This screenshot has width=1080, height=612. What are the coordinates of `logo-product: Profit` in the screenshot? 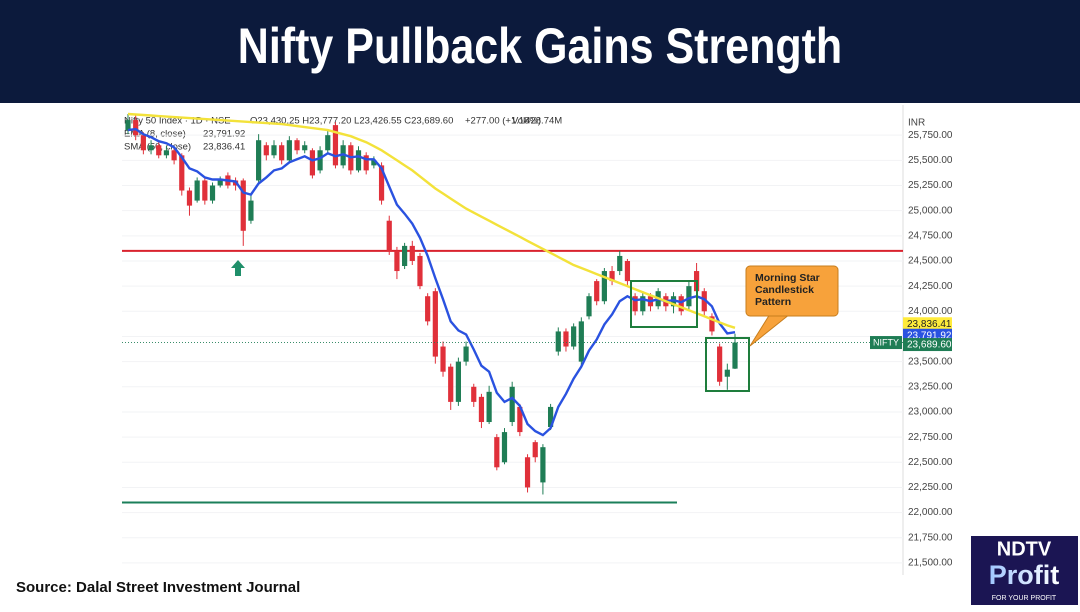 It's located at (1024, 575).